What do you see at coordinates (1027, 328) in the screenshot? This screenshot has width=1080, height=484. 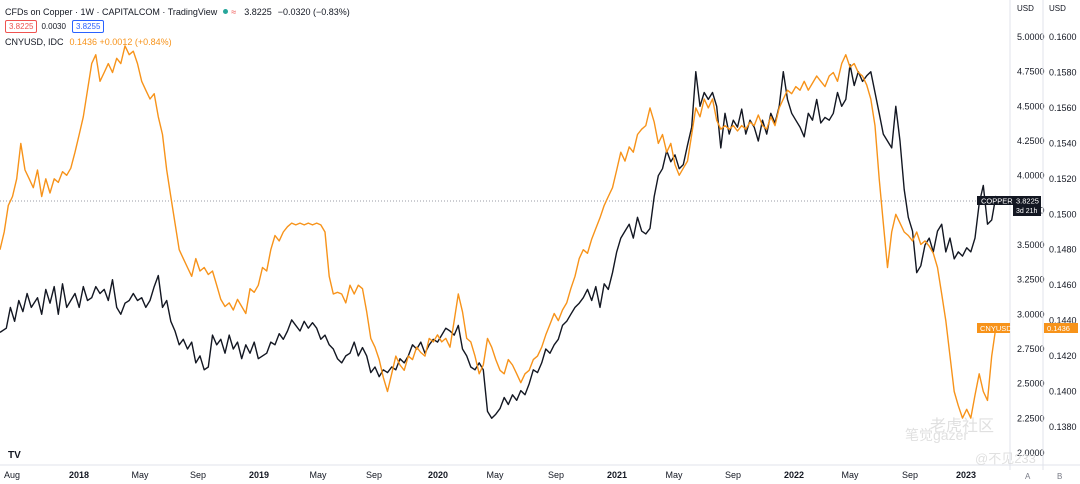 I see `cnyusd-price-tag: CNYUSD 0.1436` at bounding box center [1027, 328].